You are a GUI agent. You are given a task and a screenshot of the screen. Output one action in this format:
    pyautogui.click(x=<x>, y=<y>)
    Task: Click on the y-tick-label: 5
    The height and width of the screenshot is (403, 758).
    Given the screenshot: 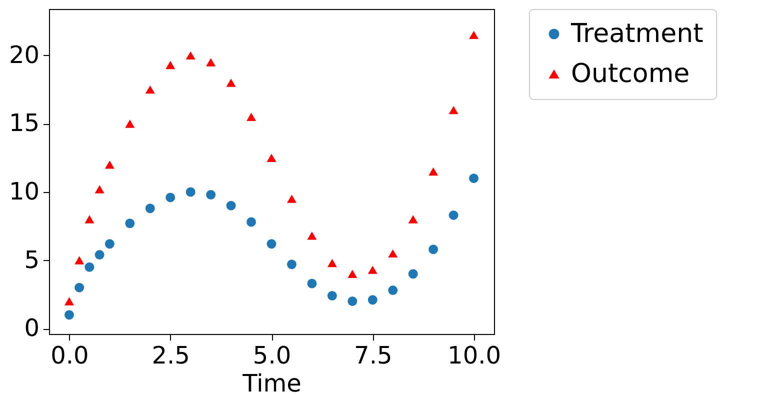 What is the action you would take?
    pyautogui.click(x=32, y=260)
    